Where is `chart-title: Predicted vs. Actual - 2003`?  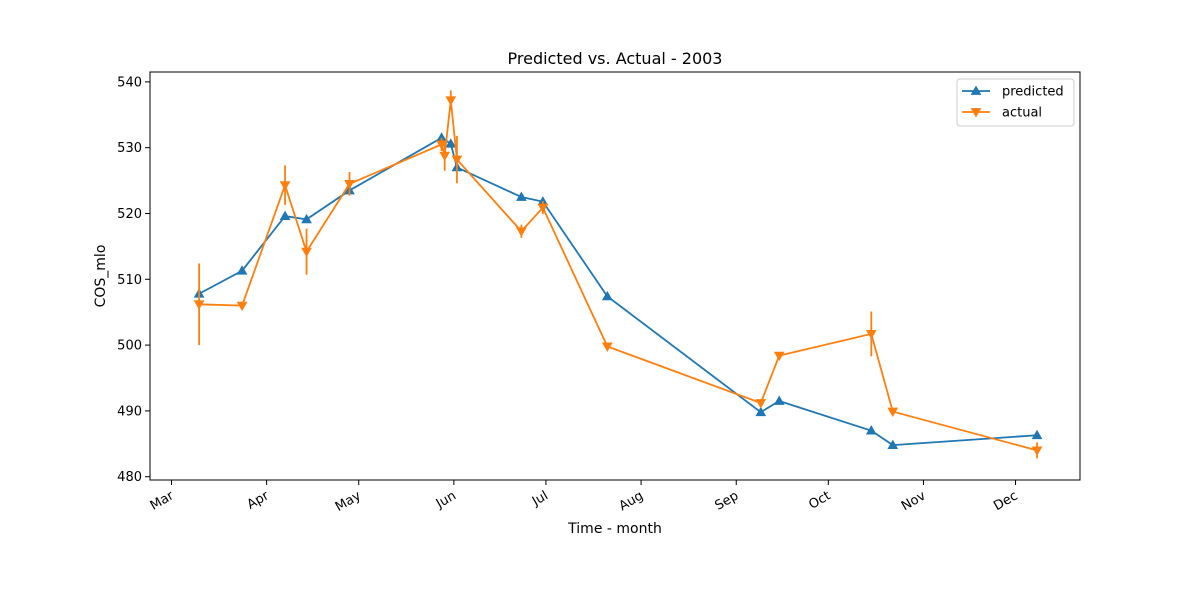 chart-title: Predicted vs. Actual - 2003 is located at coordinates (615, 58).